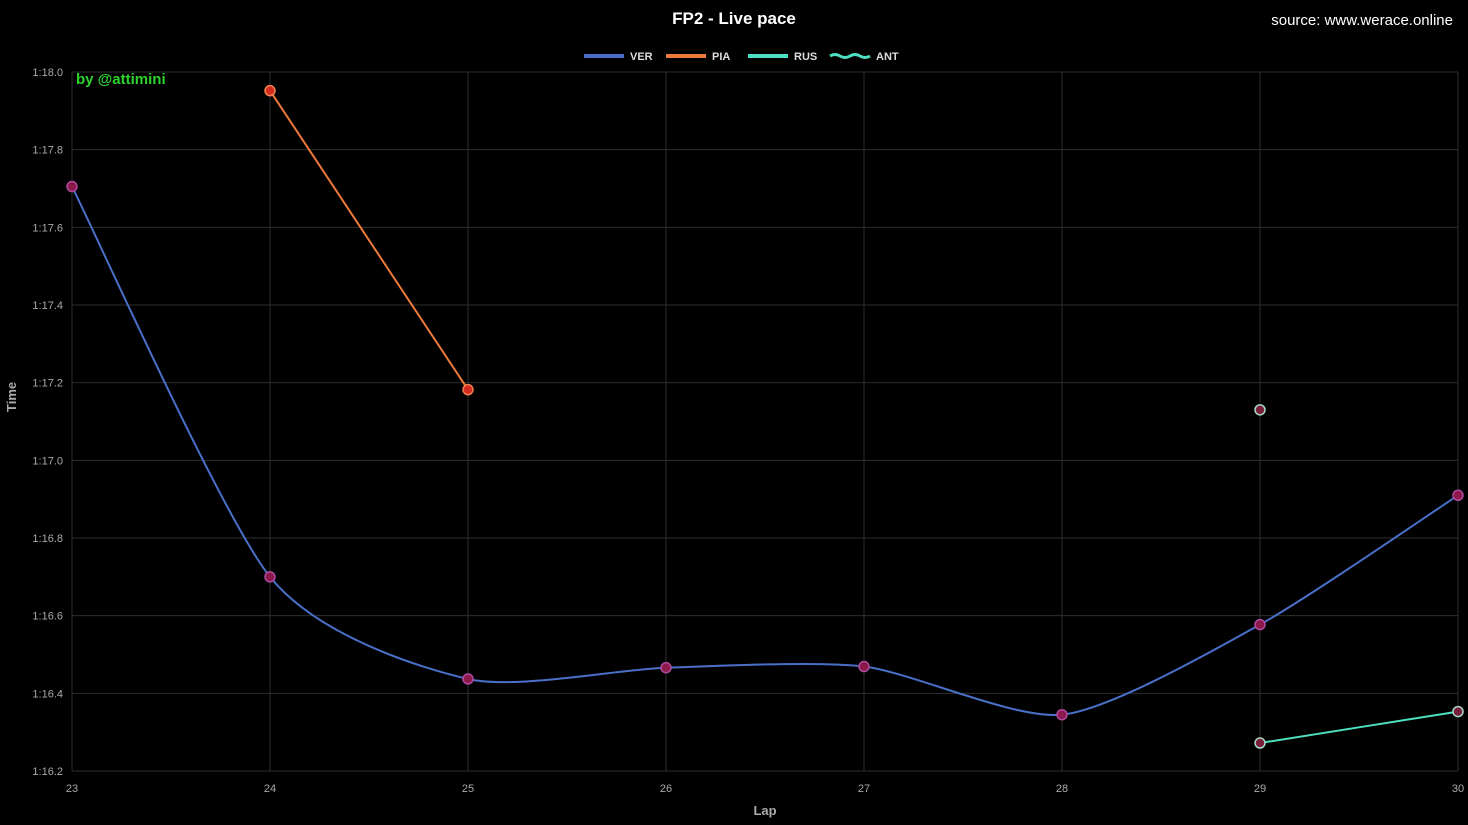 The width and height of the screenshot is (1468, 825). What do you see at coordinates (805, 57) in the screenshot?
I see `legend-label: RUS` at bounding box center [805, 57].